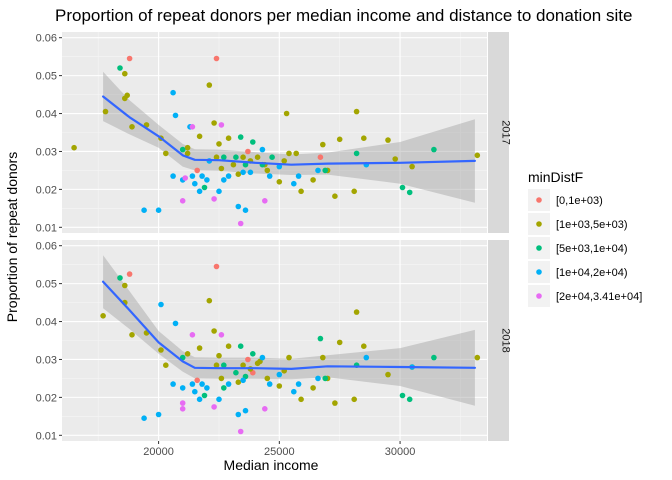 This screenshot has height=480, width=672. What do you see at coordinates (579, 201) in the screenshot?
I see `legend-label: [0,1e+03)` at bounding box center [579, 201].